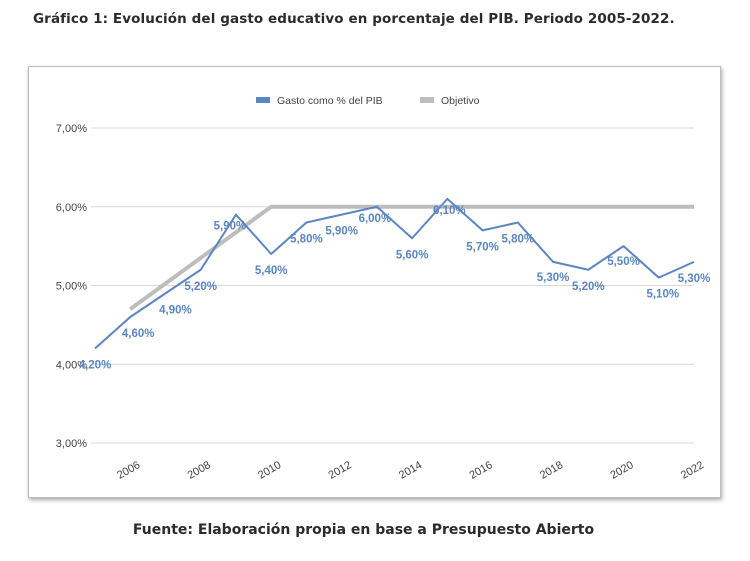  Describe the element at coordinates (71, 365) in the screenshot. I see `y-tick-label: 4,00%` at that location.